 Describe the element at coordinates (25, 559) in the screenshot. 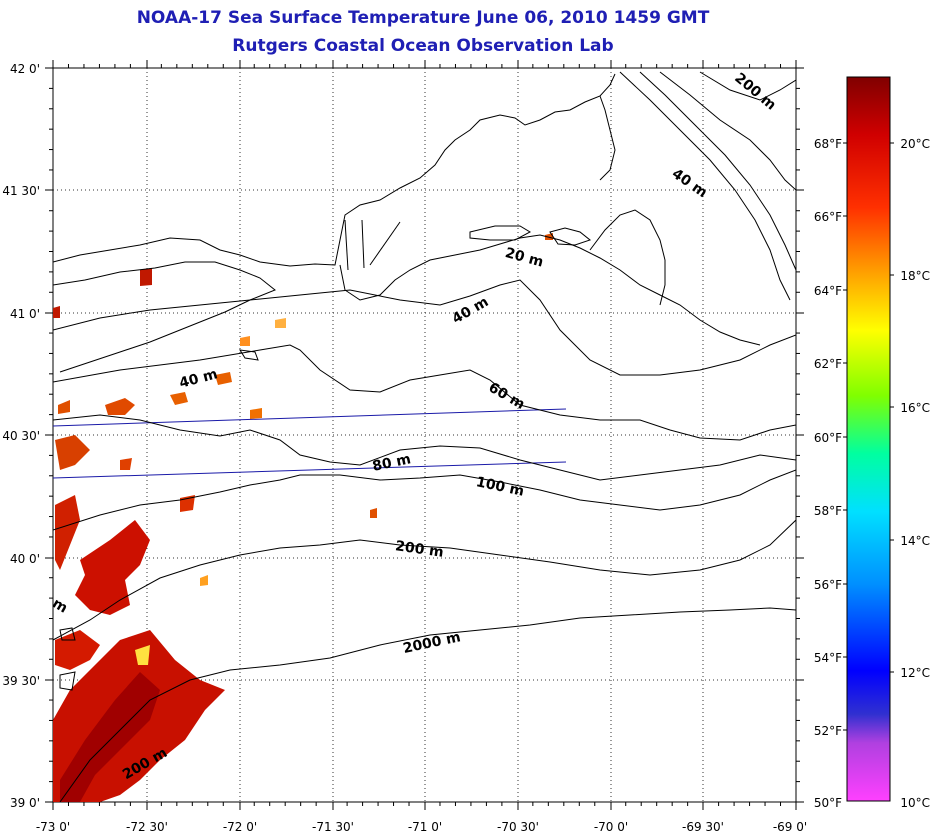

I see `lat-label: 40 0'` at that location.